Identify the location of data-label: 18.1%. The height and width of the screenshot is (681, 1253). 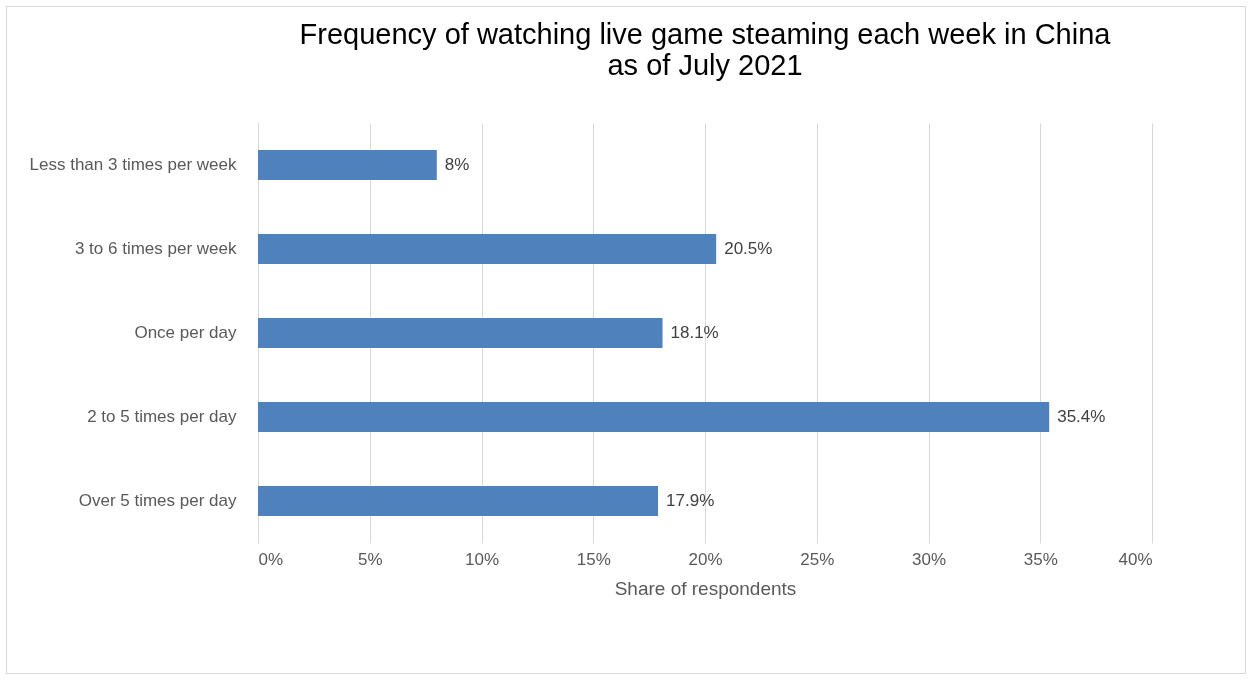
(694, 332).